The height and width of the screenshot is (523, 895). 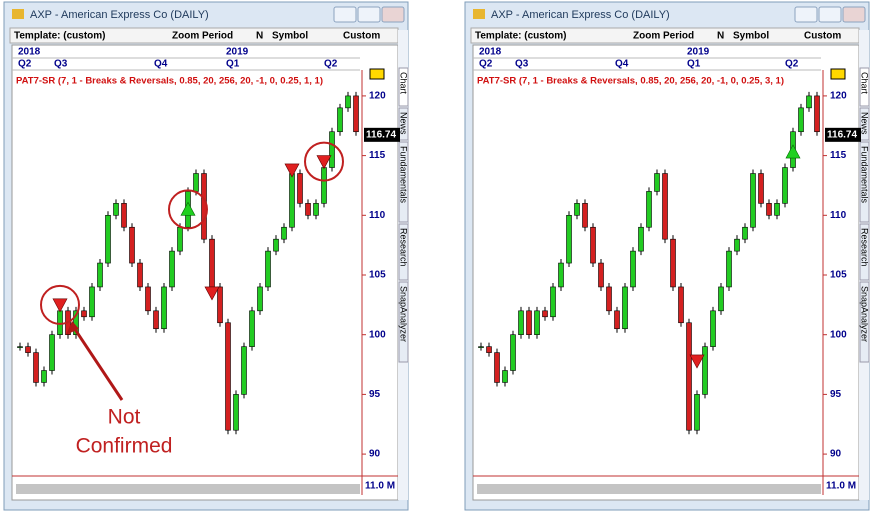 I want to click on window-title: AXP - American Express Co (DAILY), so click(x=119, y=15).